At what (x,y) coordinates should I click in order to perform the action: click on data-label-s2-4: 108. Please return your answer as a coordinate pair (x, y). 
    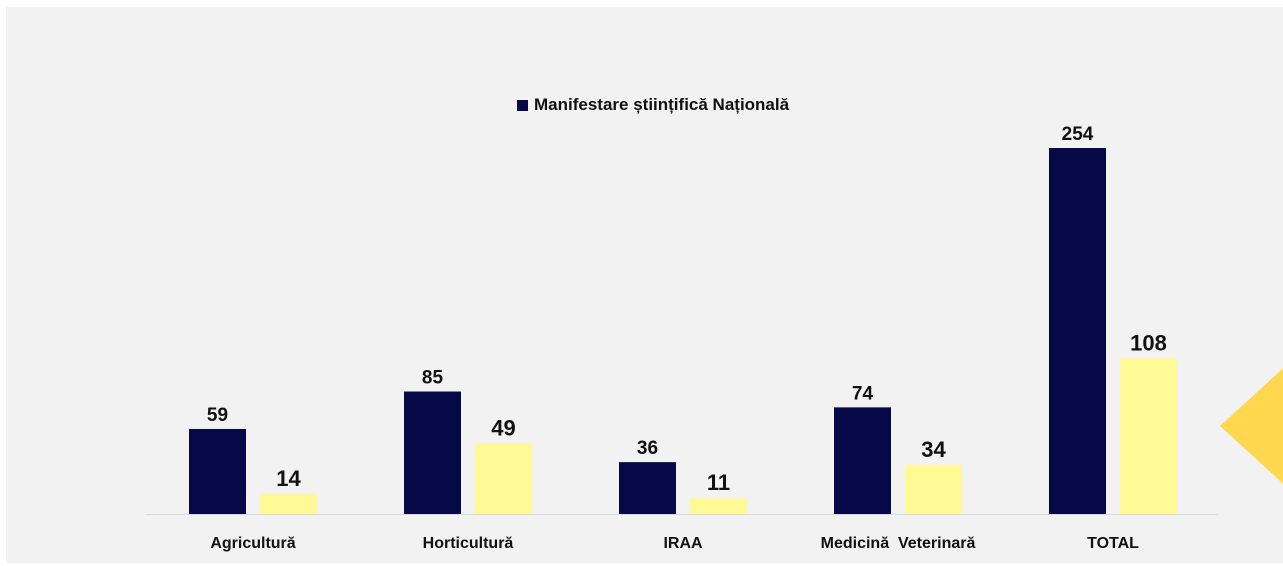
    Looking at the image, I should click on (1148, 342).